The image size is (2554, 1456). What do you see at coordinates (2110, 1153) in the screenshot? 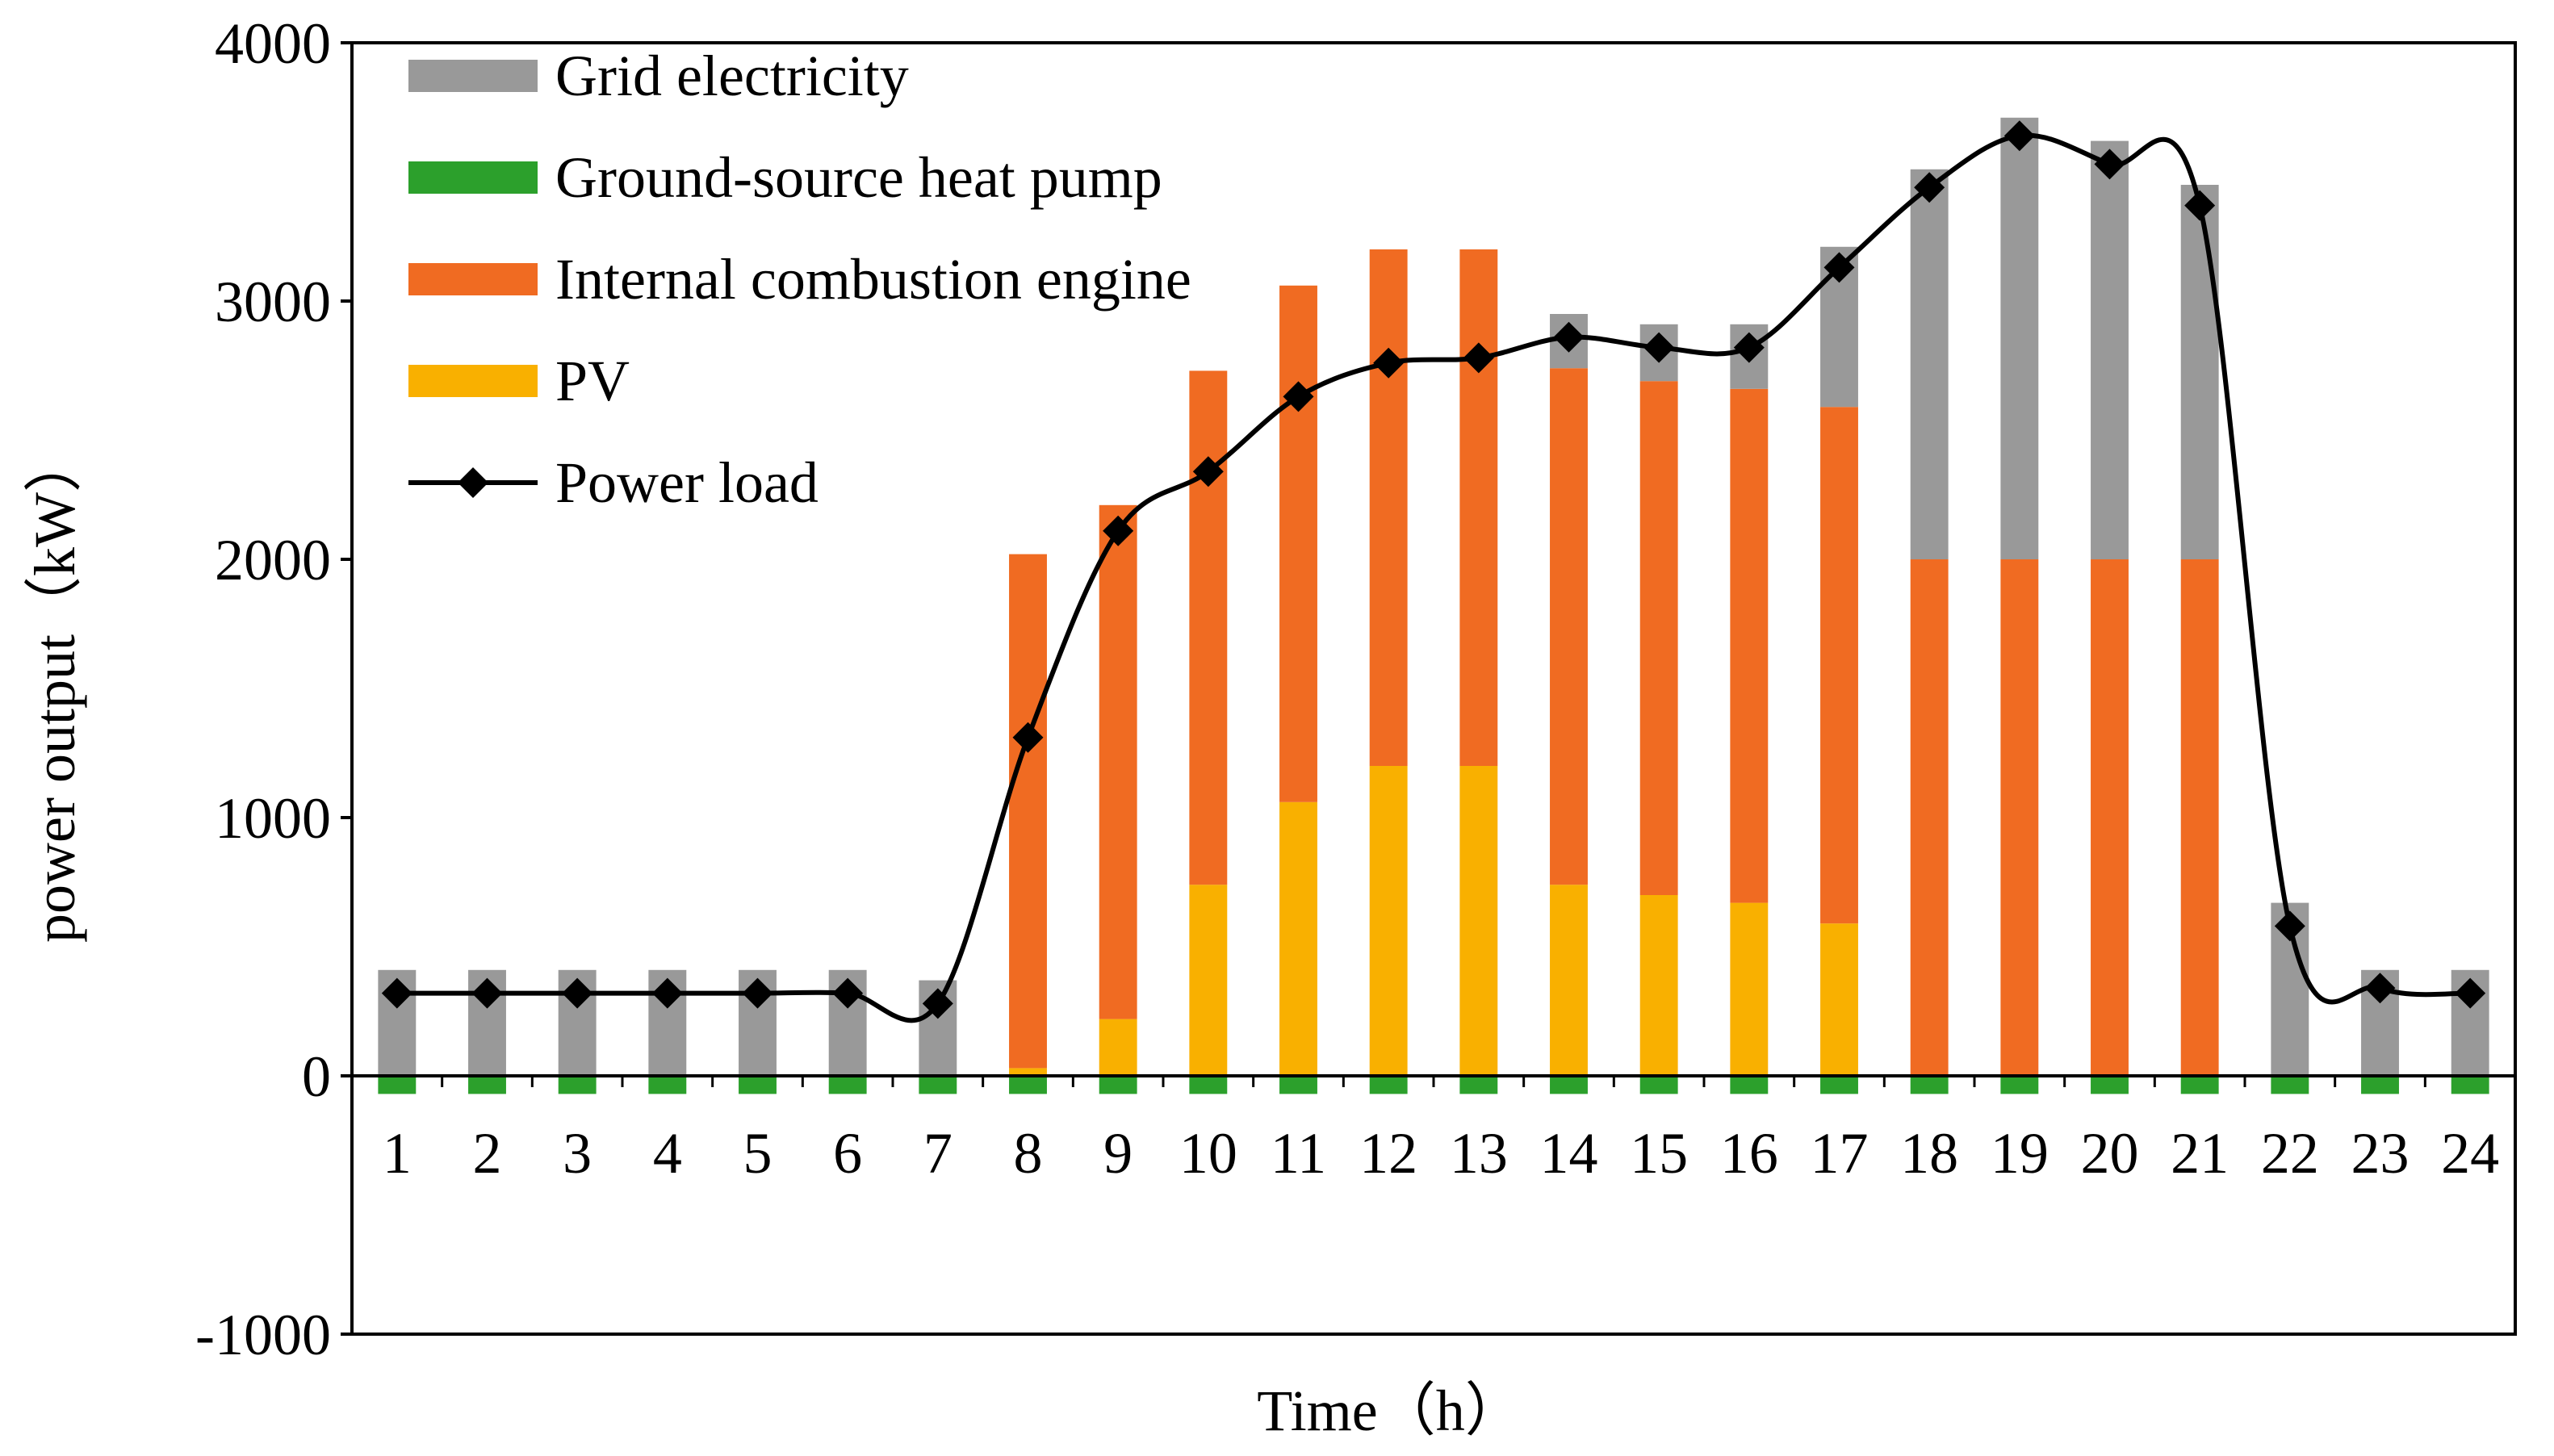
I see `x-tick-label: 20` at bounding box center [2110, 1153].